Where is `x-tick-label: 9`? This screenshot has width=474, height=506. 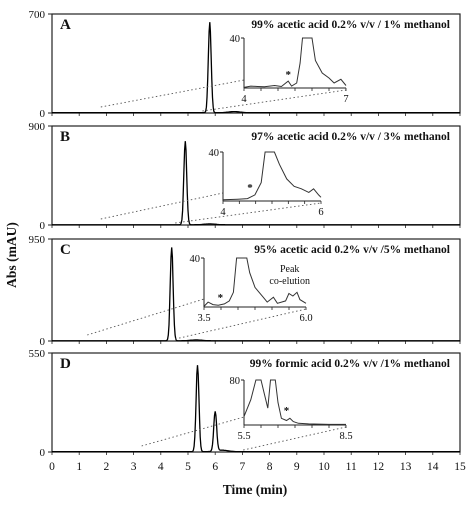
x-tick-label: 9 is located at coordinates (297, 467).